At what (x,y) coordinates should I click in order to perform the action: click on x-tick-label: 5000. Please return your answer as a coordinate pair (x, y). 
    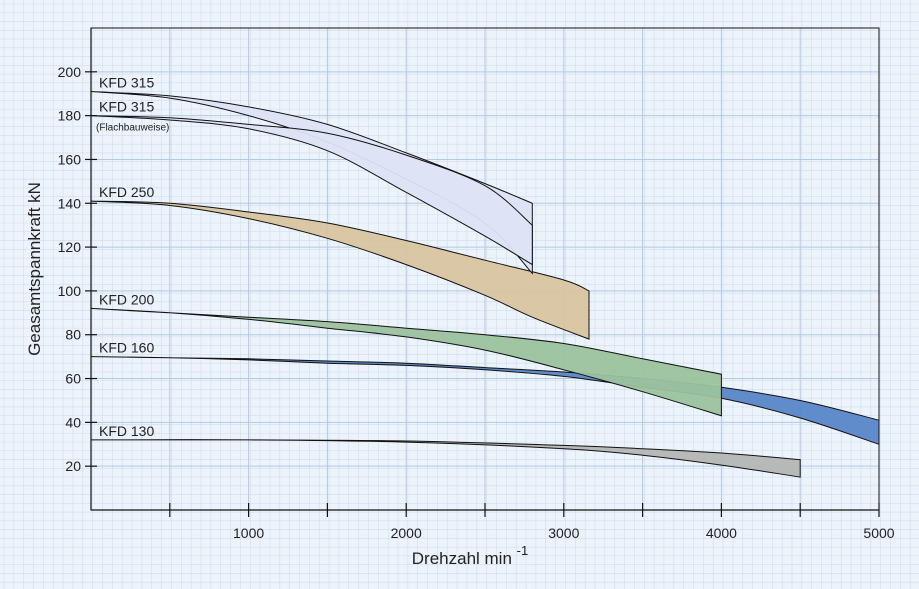
    Looking at the image, I should click on (878, 533).